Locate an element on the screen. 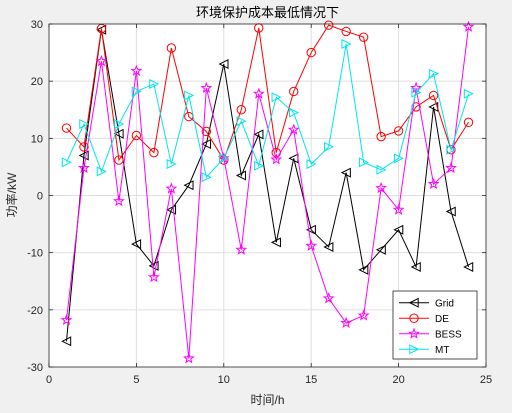 Image resolution: width=512 pixels, height=413 pixels. x-tick-label: 5 is located at coordinates (136, 380).